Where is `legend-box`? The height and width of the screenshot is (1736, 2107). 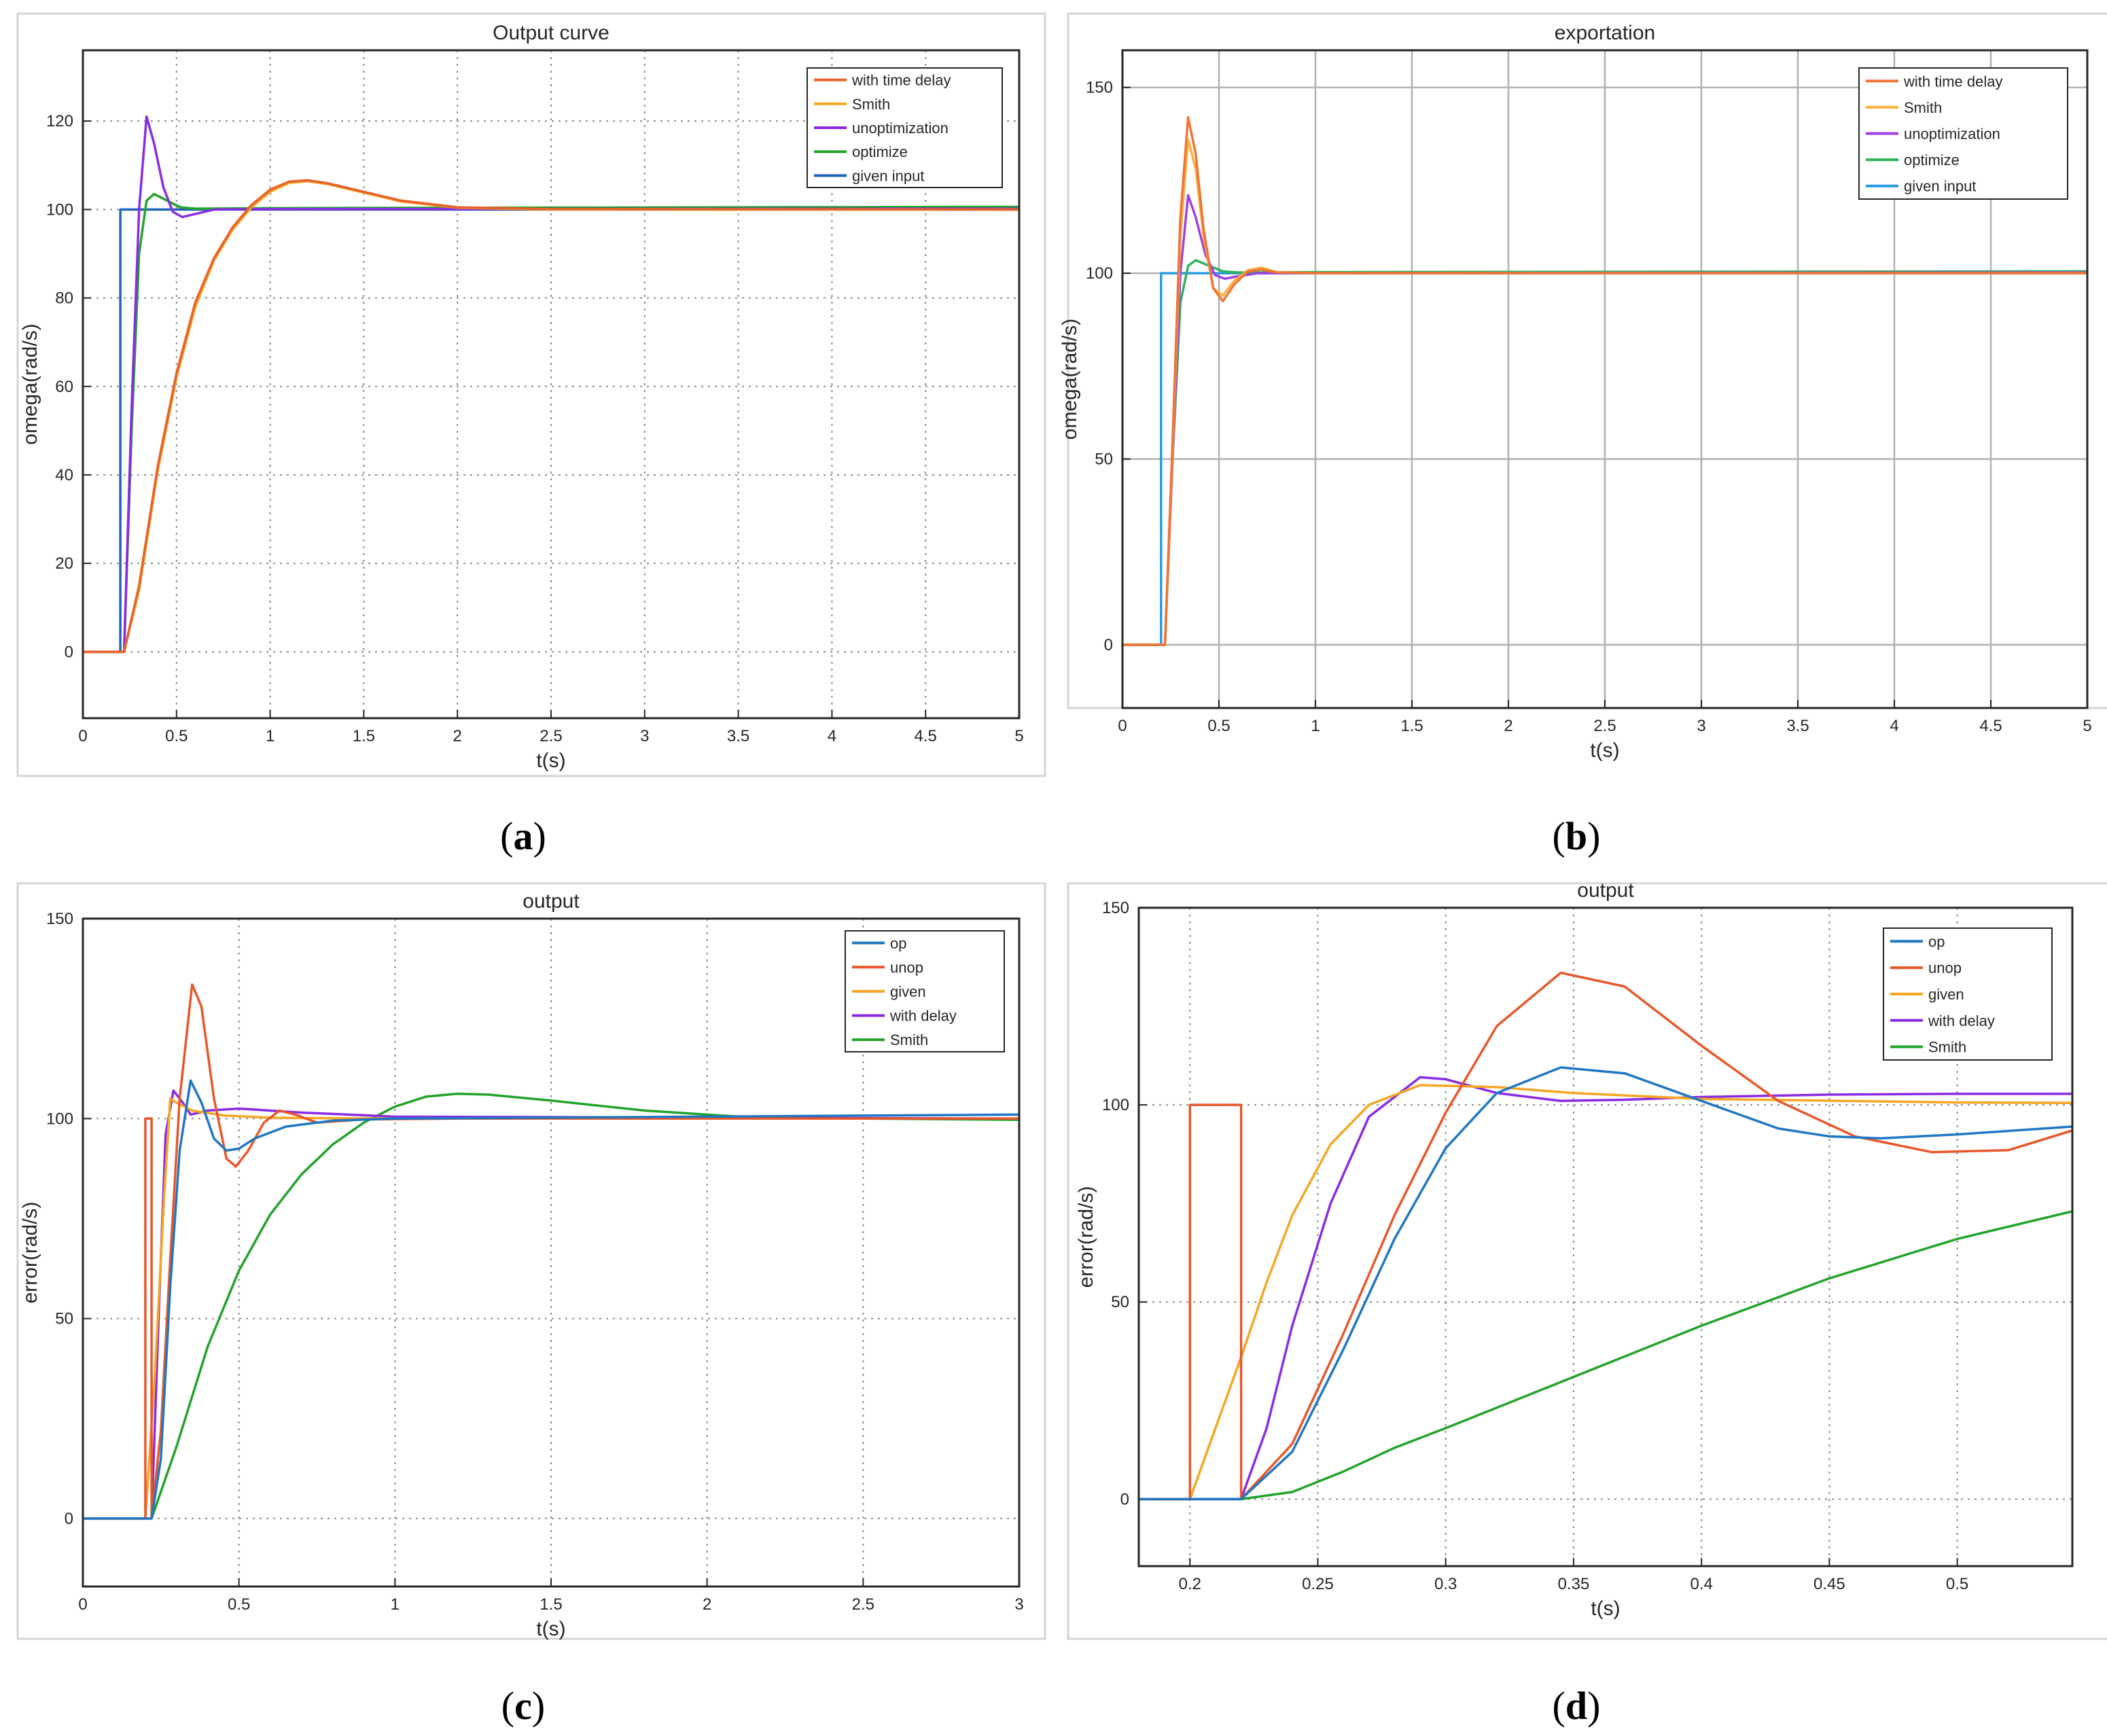
legend-box is located at coordinates (905, 127).